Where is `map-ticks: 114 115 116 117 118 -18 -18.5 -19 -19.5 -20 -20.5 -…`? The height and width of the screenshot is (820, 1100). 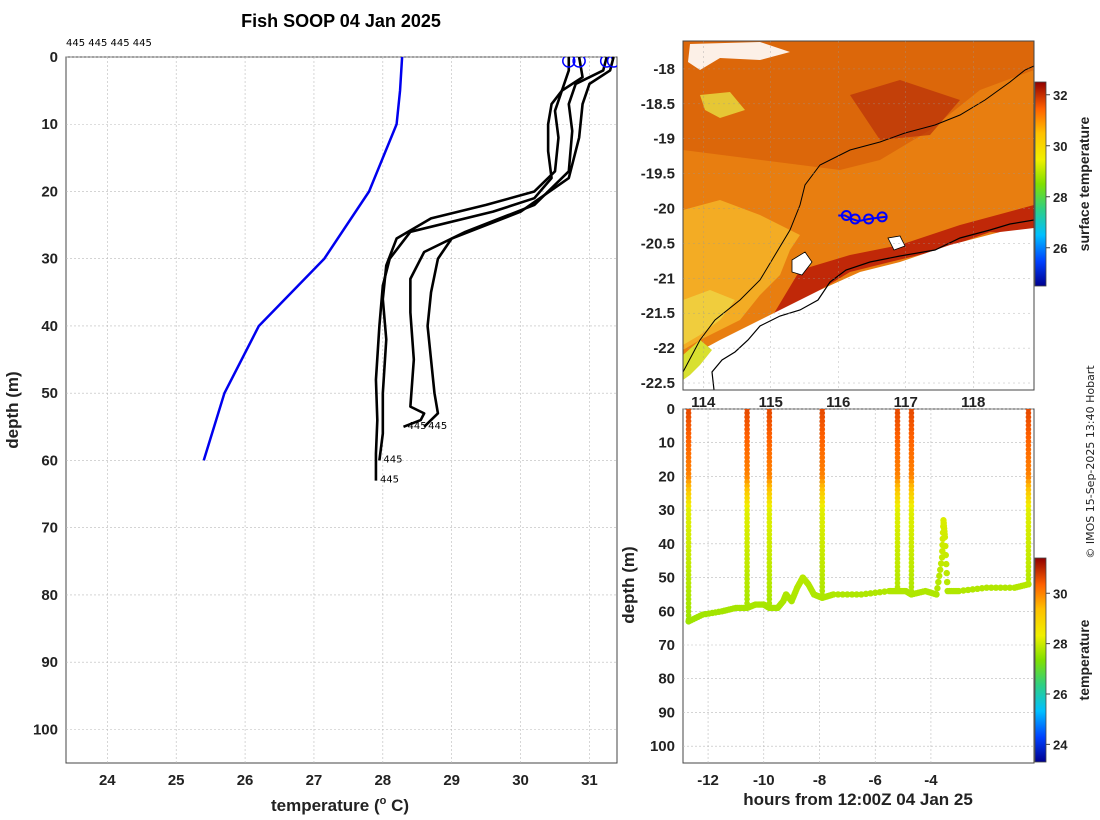
map-ticks: 114 115 116 117 118 -18 -18.5 -19 -19.5 -20 -20.5 -… is located at coordinates (813, 236).